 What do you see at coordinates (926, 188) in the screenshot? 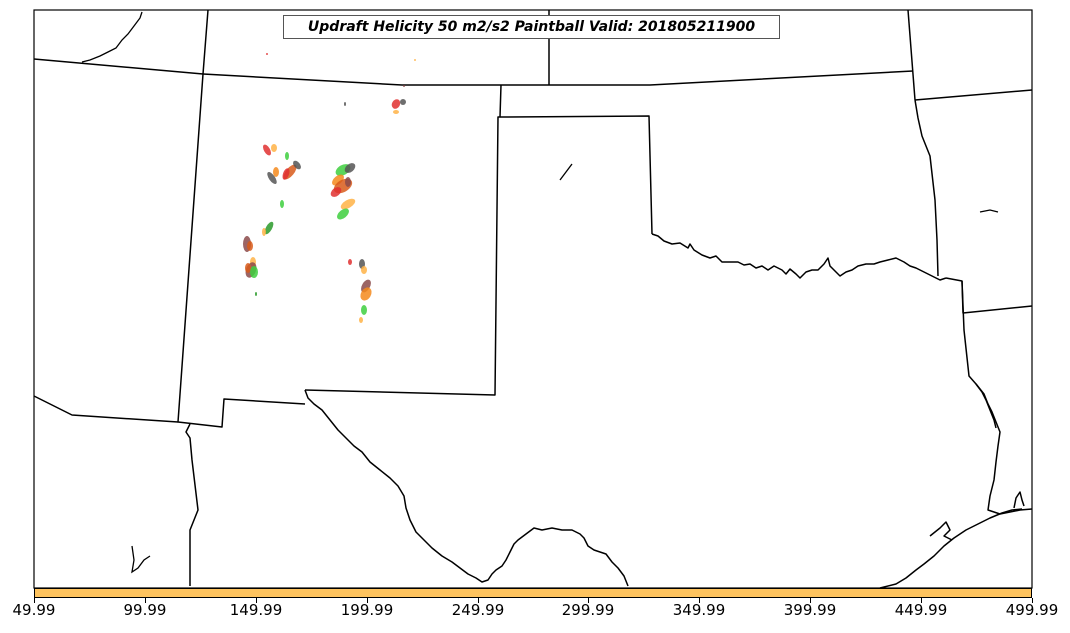
I see `boundary-ok-ar` at bounding box center [926, 188].